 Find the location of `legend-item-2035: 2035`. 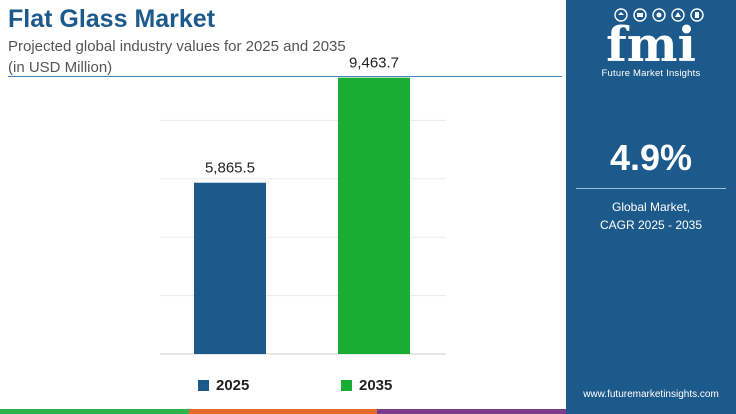

legend-item-2035: 2035 is located at coordinates (366, 385).